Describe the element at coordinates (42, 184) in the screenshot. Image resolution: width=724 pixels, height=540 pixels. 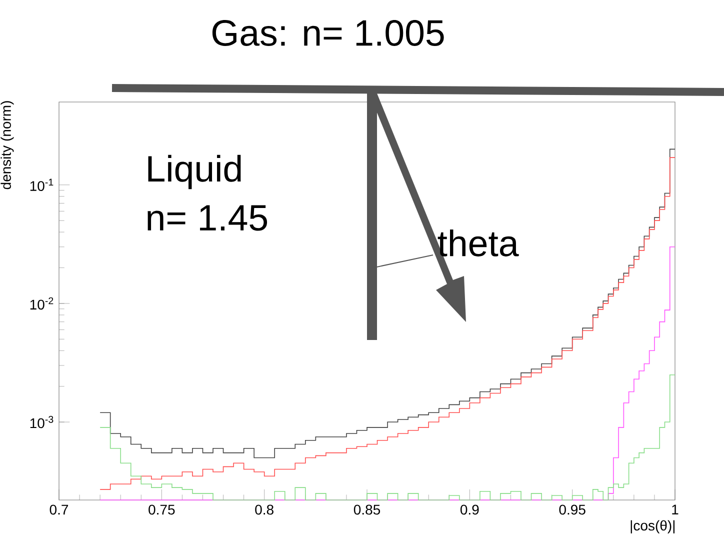
I see `y-tick-label: 10$^{-1}$` at that location.